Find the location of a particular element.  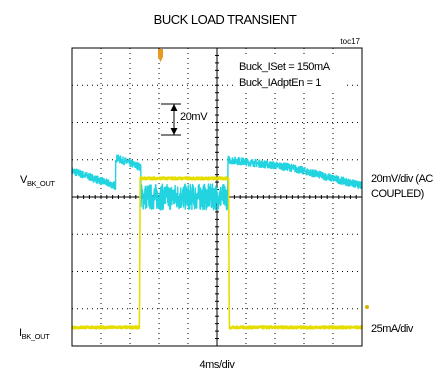

trigger-marker-icon is located at coordinates (160, 55).